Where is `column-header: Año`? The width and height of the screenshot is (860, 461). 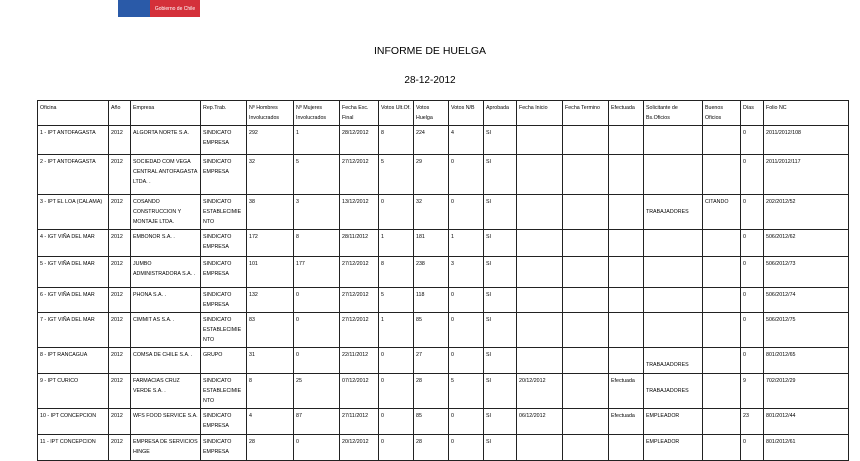 column-header: Año is located at coordinates (119, 113).